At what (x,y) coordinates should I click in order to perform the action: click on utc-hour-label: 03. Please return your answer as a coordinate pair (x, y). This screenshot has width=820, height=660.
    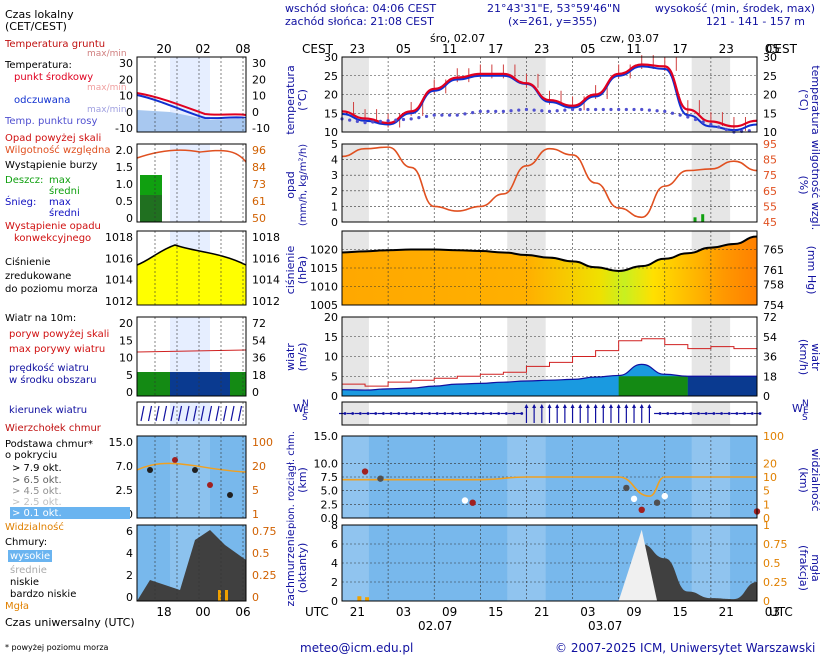
    Looking at the image, I should click on (403, 612).